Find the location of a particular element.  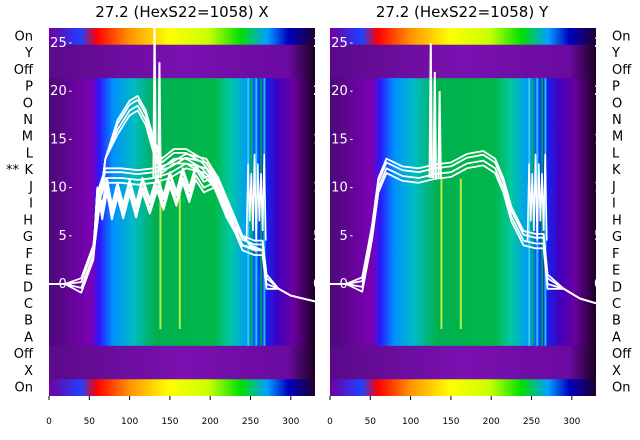

row-marker: ** is located at coordinates (13, 170).